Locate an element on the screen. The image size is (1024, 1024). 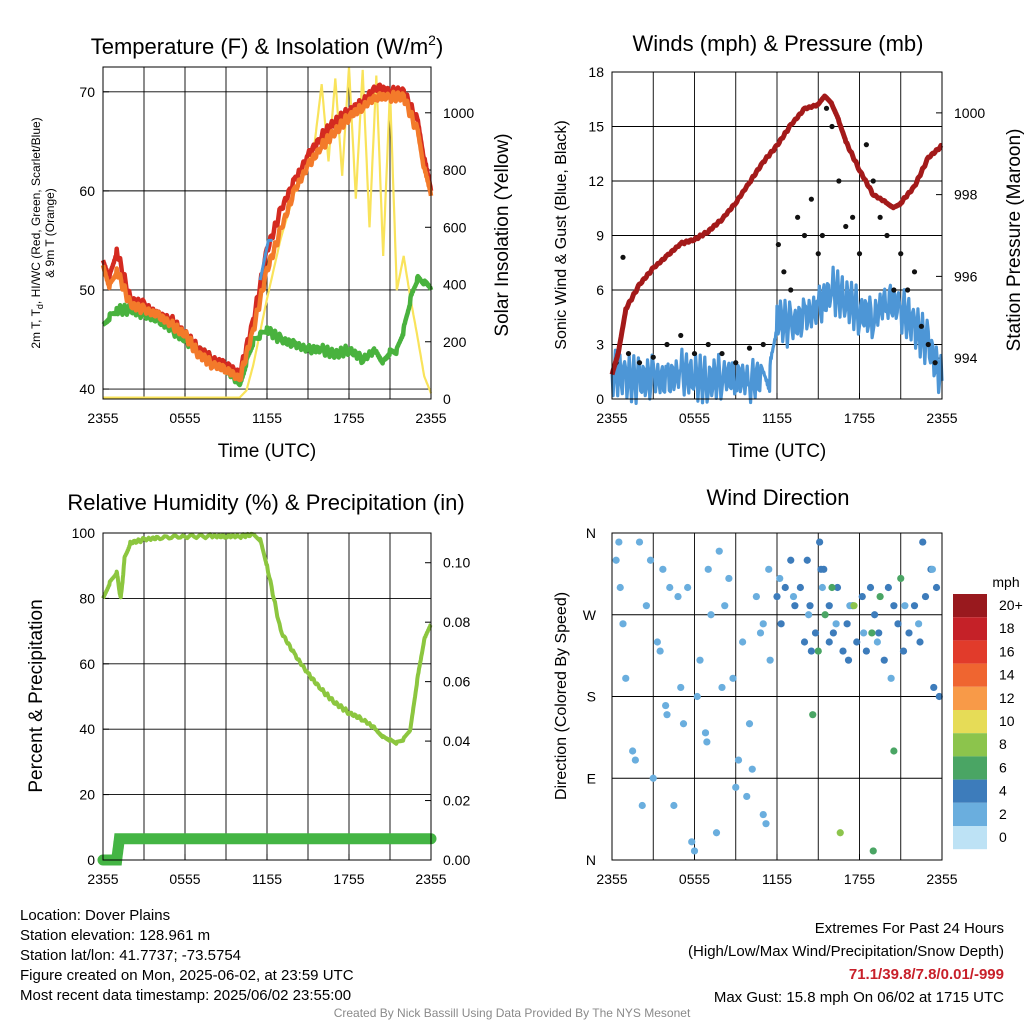
temperature-y2tick-label: 0 is located at coordinates (447, 399).